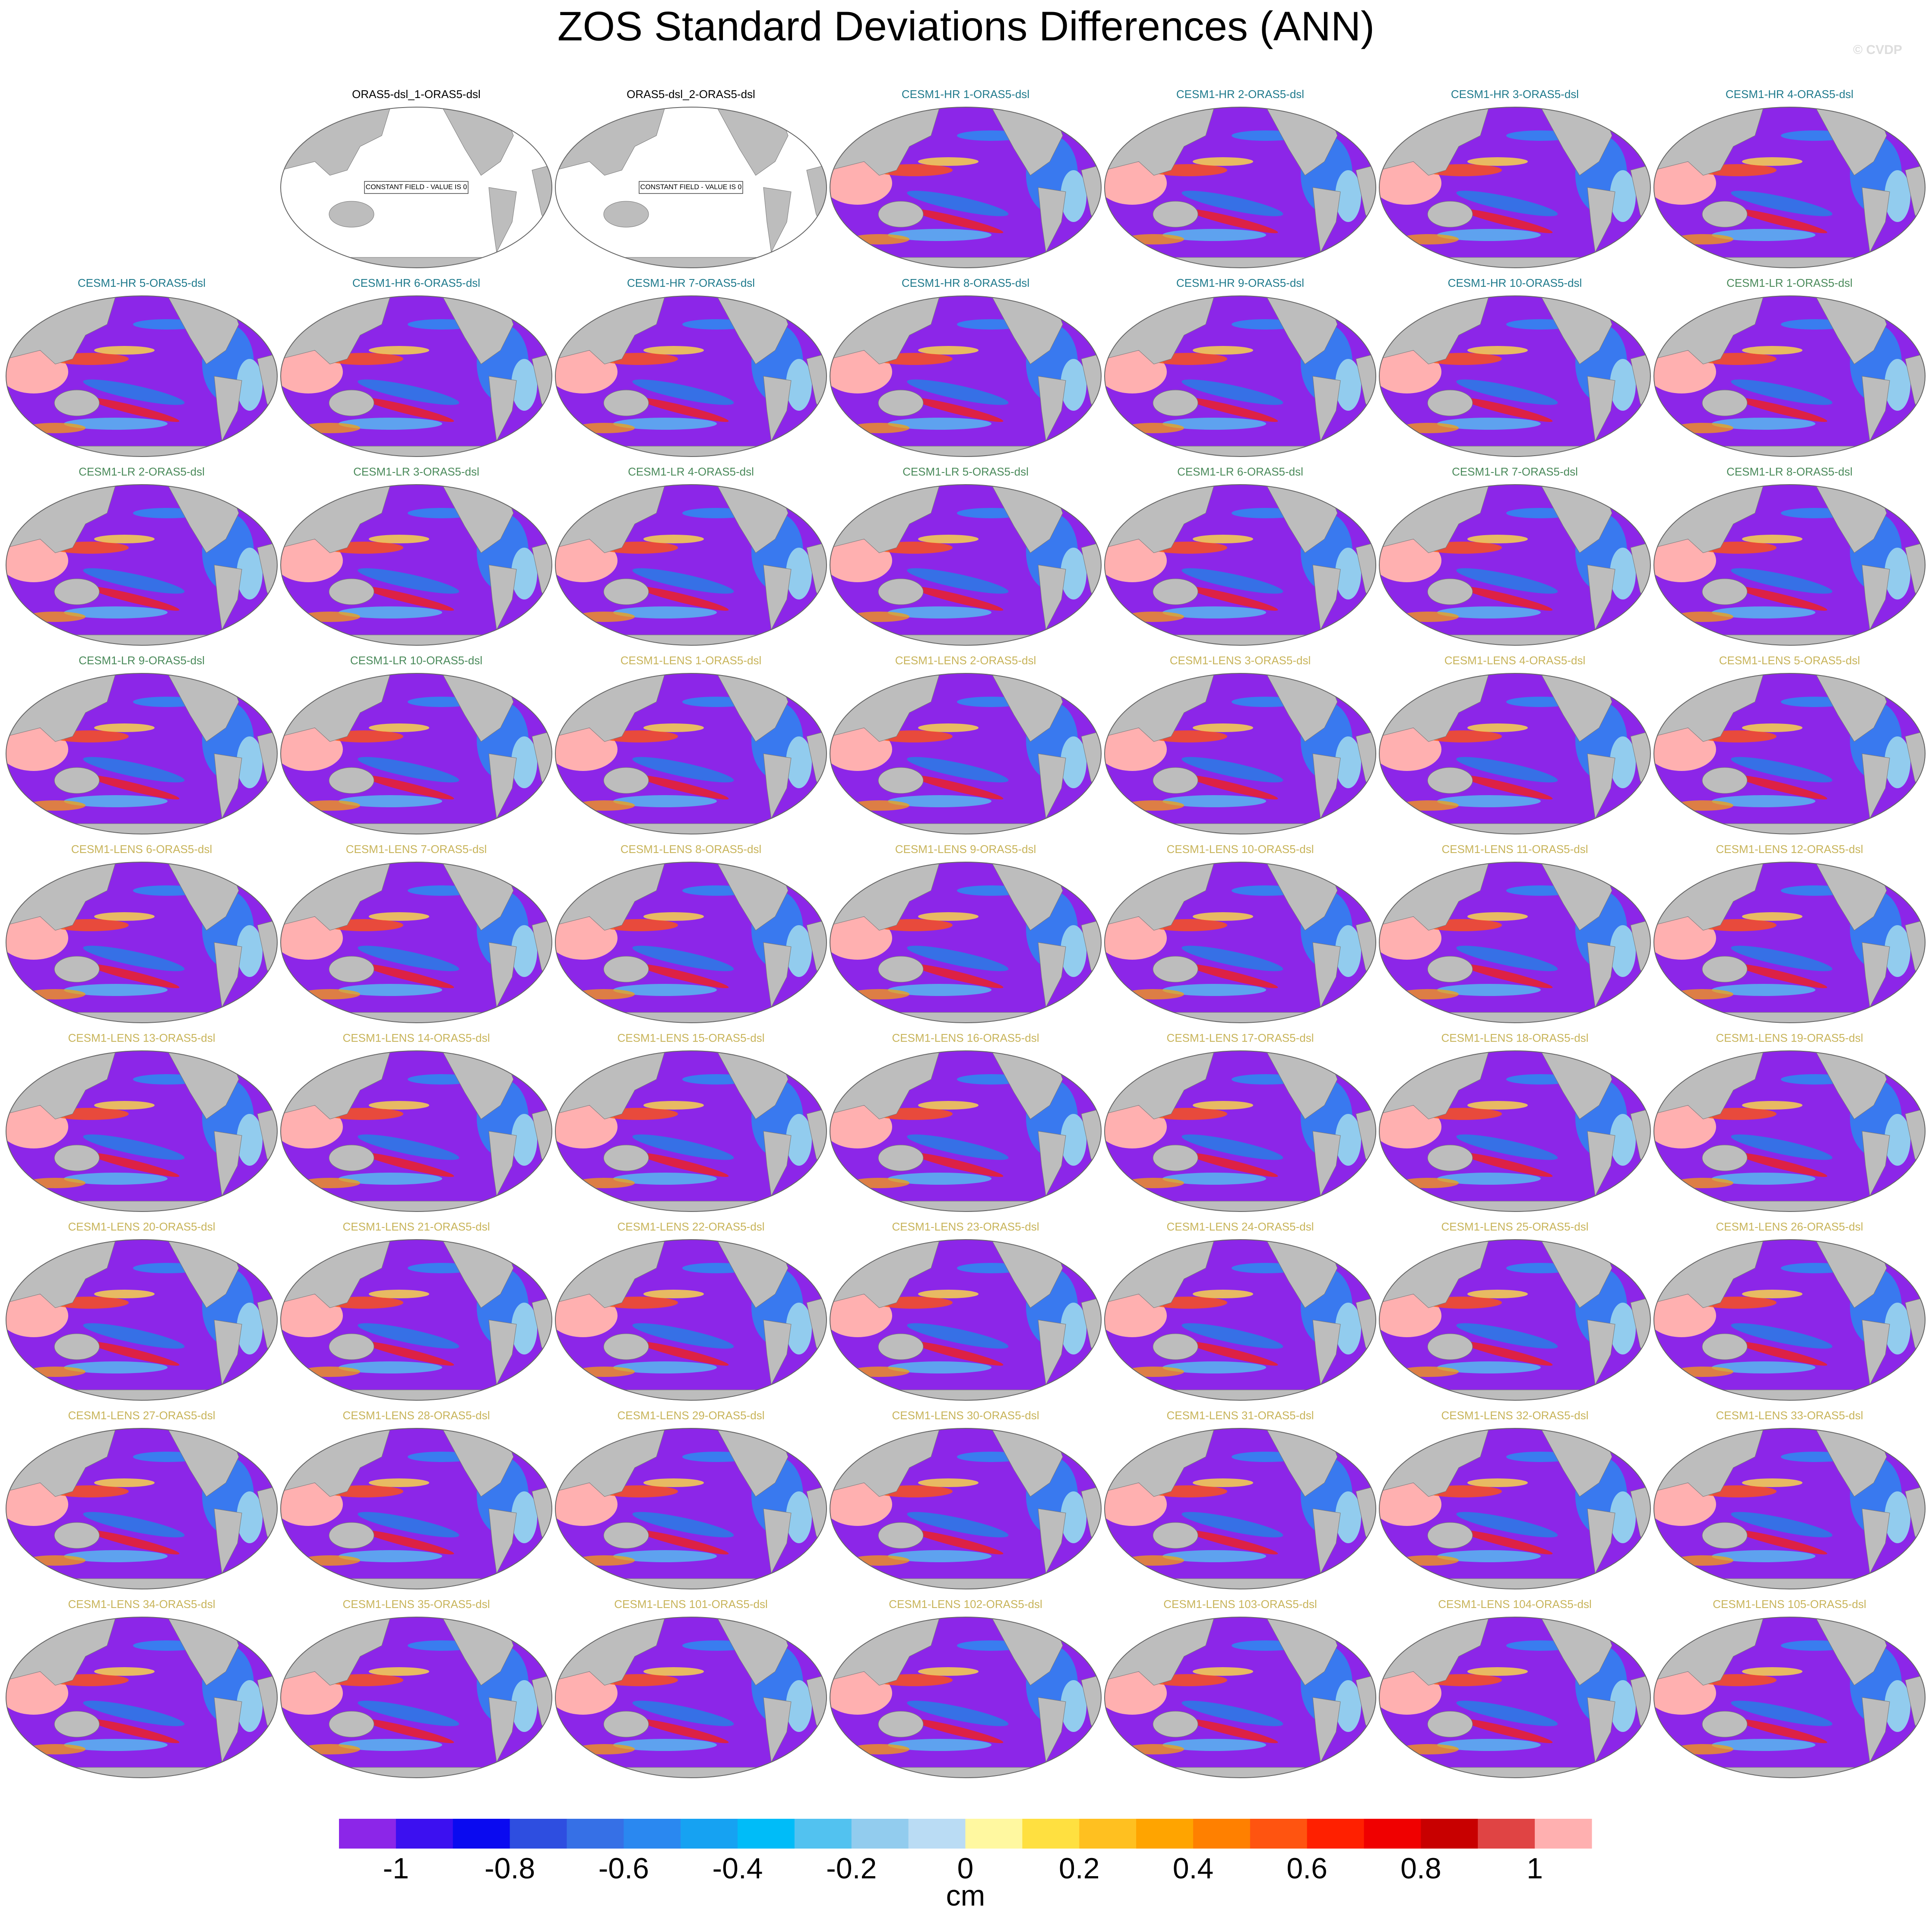 The image size is (1932, 1922). Describe the element at coordinates (962, 179) in the screenshot. I see `map-panel: CESM1-HR 1-ORAS5-dsl` at that location.